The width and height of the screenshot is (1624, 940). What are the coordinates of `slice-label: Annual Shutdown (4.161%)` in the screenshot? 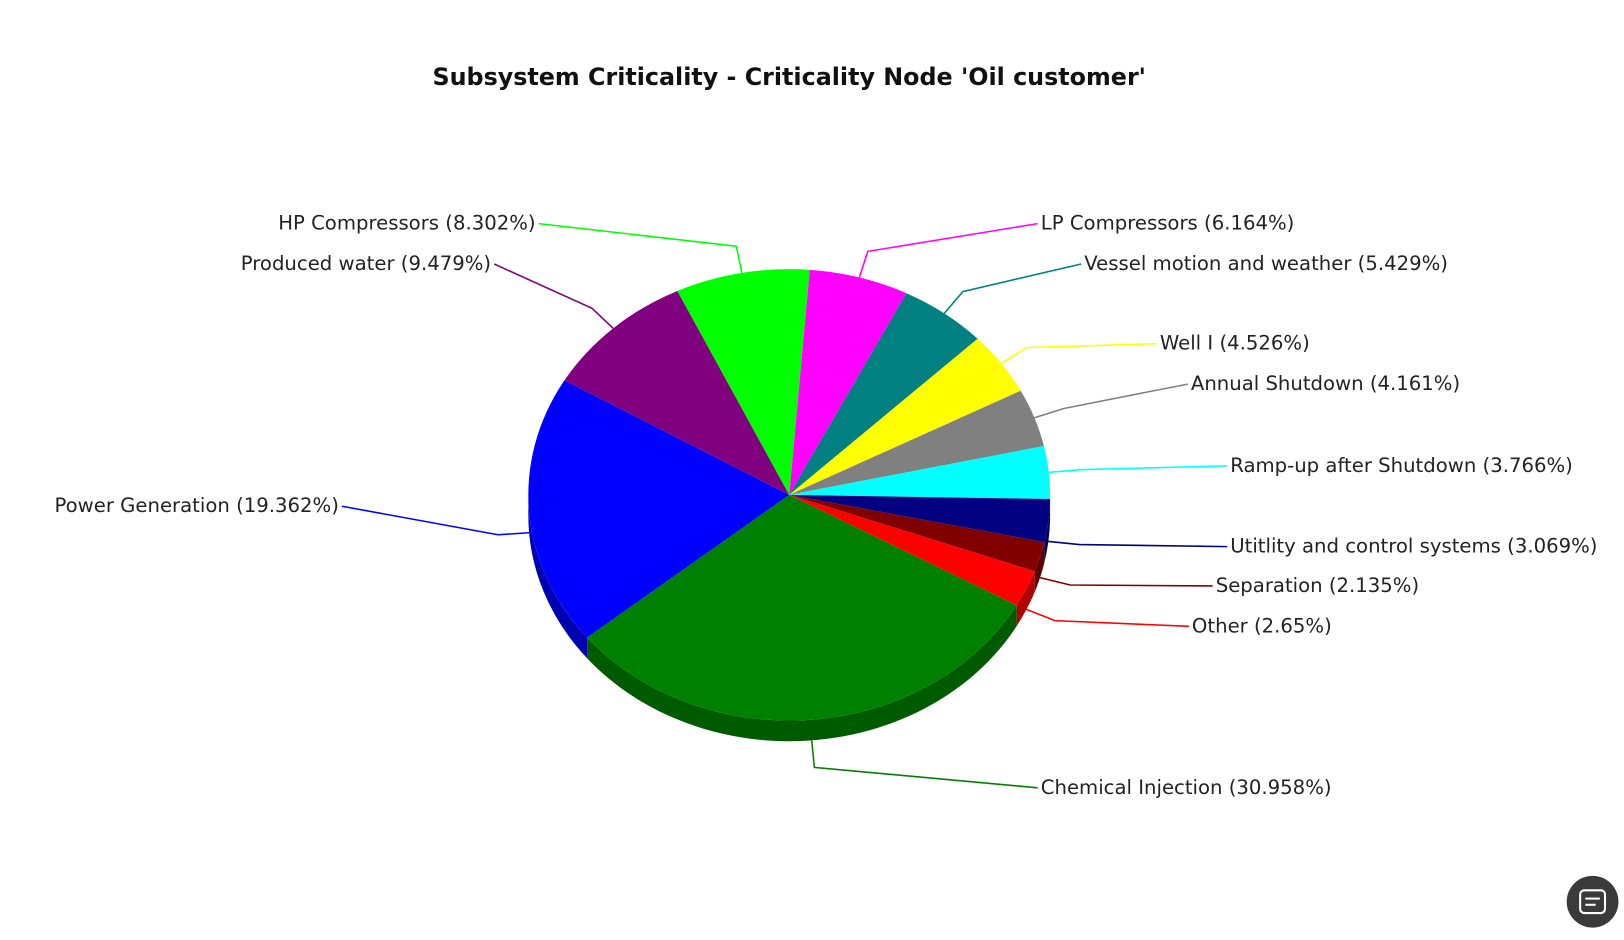 It's located at (1325, 383).